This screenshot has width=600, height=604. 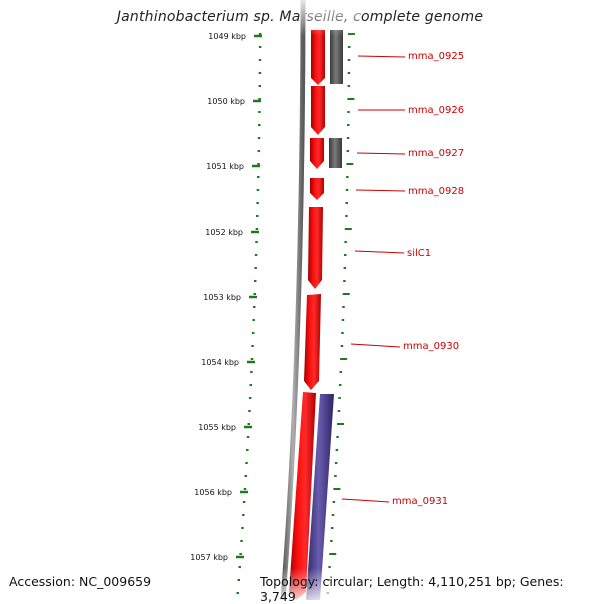 What do you see at coordinates (213, 492) in the screenshot?
I see `kbp-label-1056: 1056 kbp` at bounding box center [213, 492].